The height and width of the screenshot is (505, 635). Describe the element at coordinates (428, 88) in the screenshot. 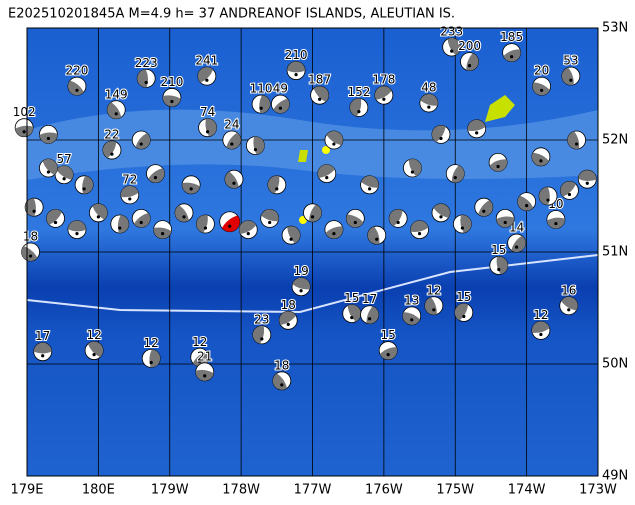

I see `depth-label: 48` at that location.